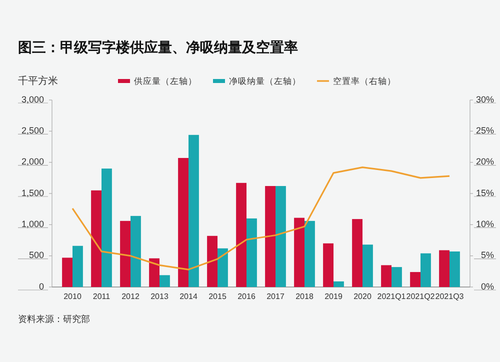 The height and width of the screenshot is (362, 500). I want to click on x-tick-label: 2021Q2, so click(421, 296).